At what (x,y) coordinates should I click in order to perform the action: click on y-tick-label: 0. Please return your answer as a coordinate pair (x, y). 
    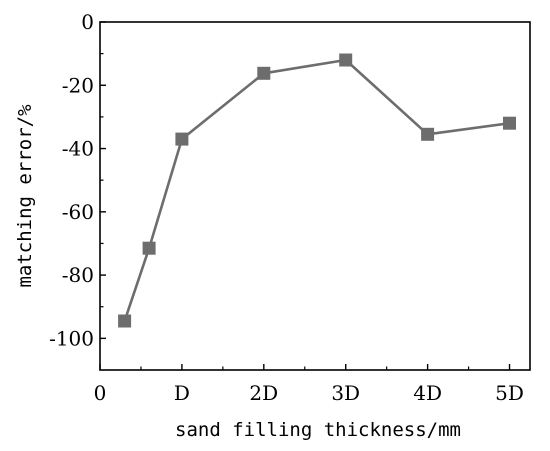
    Looking at the image, I should click on (87, 22).